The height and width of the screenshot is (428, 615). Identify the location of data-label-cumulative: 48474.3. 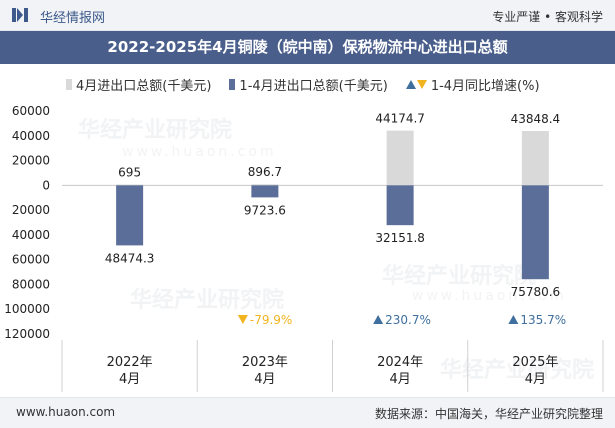
(130, 258).